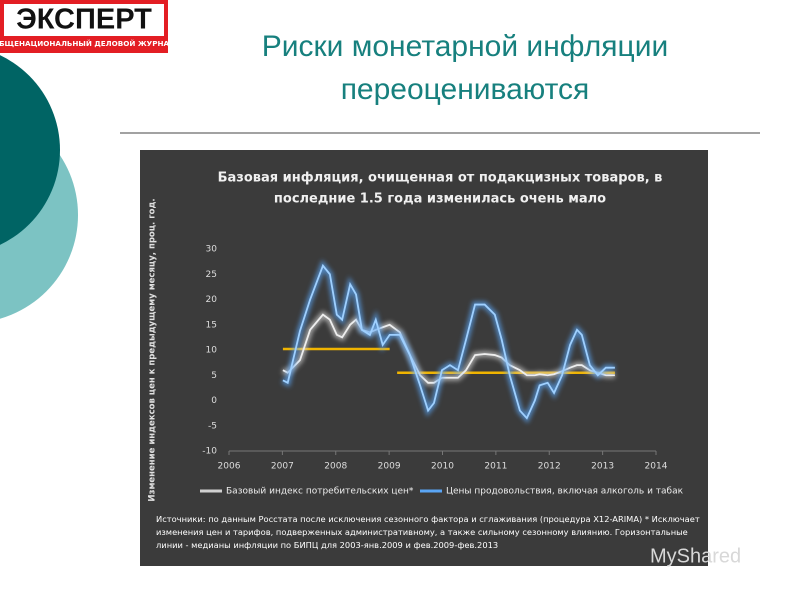 Image resolution: width=800 pixels, height=600 pixels. I want to click on slide-title: переоцениваются, so click(465, 89).